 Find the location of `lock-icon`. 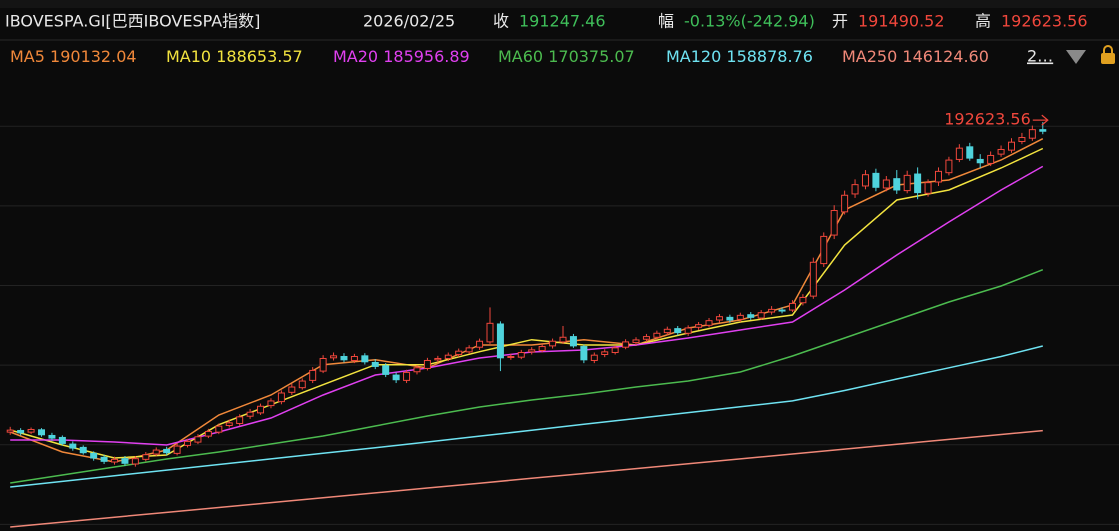

lock-icon is located at coordinates (1108, 54).